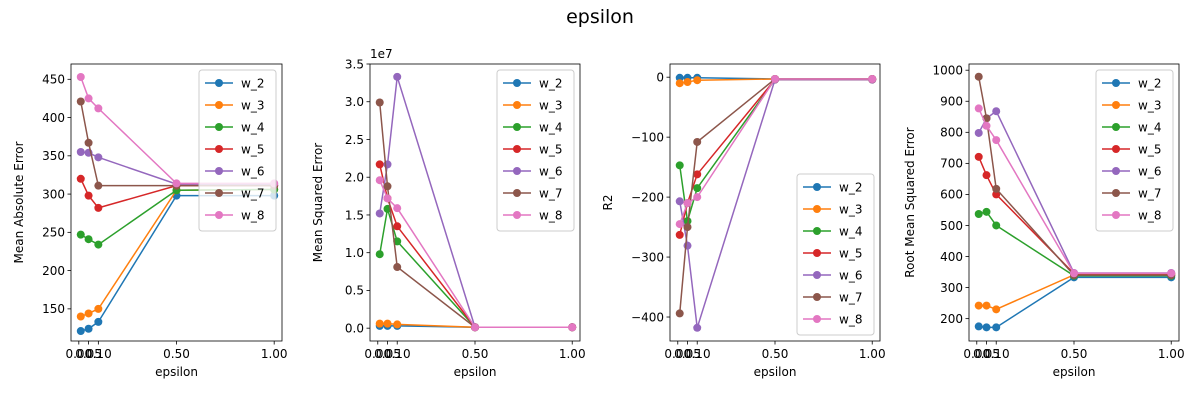 This screenshot has height=400, width=1200. What do you see at coordinates (252, 171) in the screenshot?
I see `legend-label-w_6: w_6` at bounding box center [252, 171].